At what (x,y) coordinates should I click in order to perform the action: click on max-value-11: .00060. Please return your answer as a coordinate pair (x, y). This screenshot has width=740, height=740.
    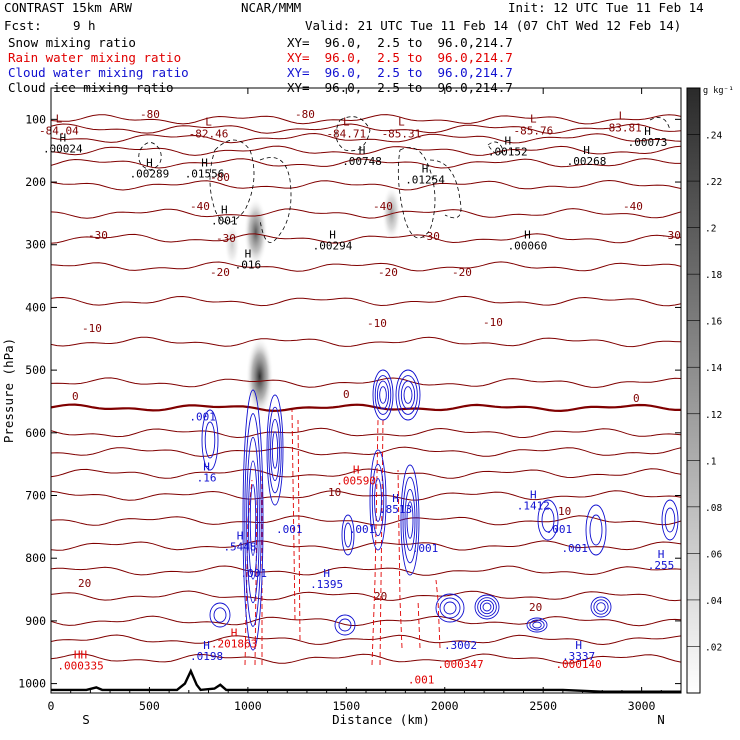
    Looking at the image, I should click on (528, 245).